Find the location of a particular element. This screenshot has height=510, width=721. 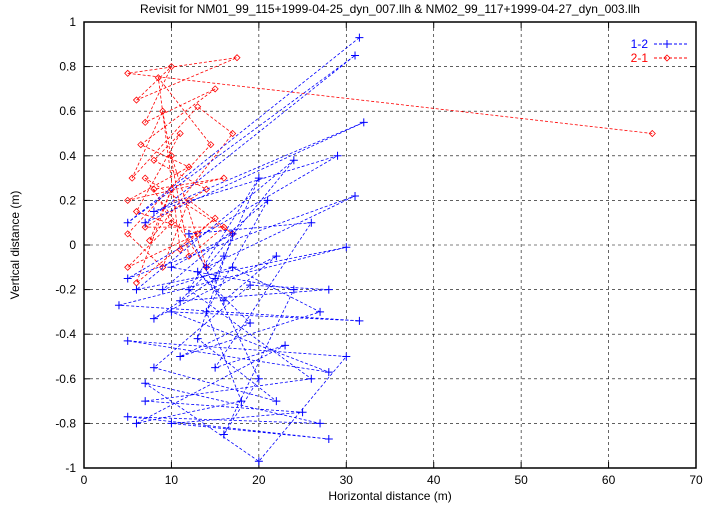

y-tick-label: 1 is located at coordinates (72, 22).